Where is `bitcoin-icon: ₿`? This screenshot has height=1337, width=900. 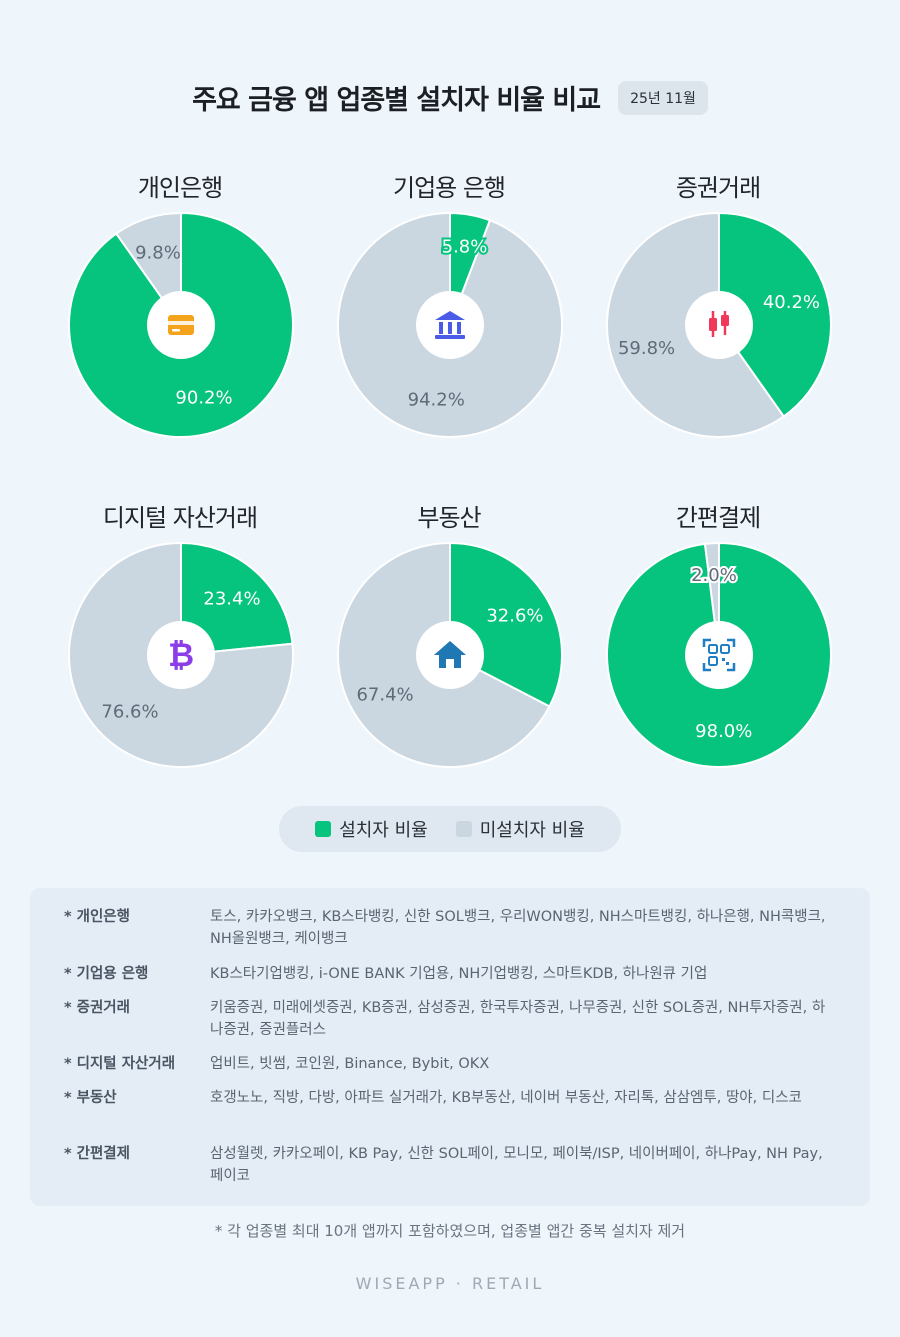 bitcoin-icon: ₿ is located at coordinates (181, 655).